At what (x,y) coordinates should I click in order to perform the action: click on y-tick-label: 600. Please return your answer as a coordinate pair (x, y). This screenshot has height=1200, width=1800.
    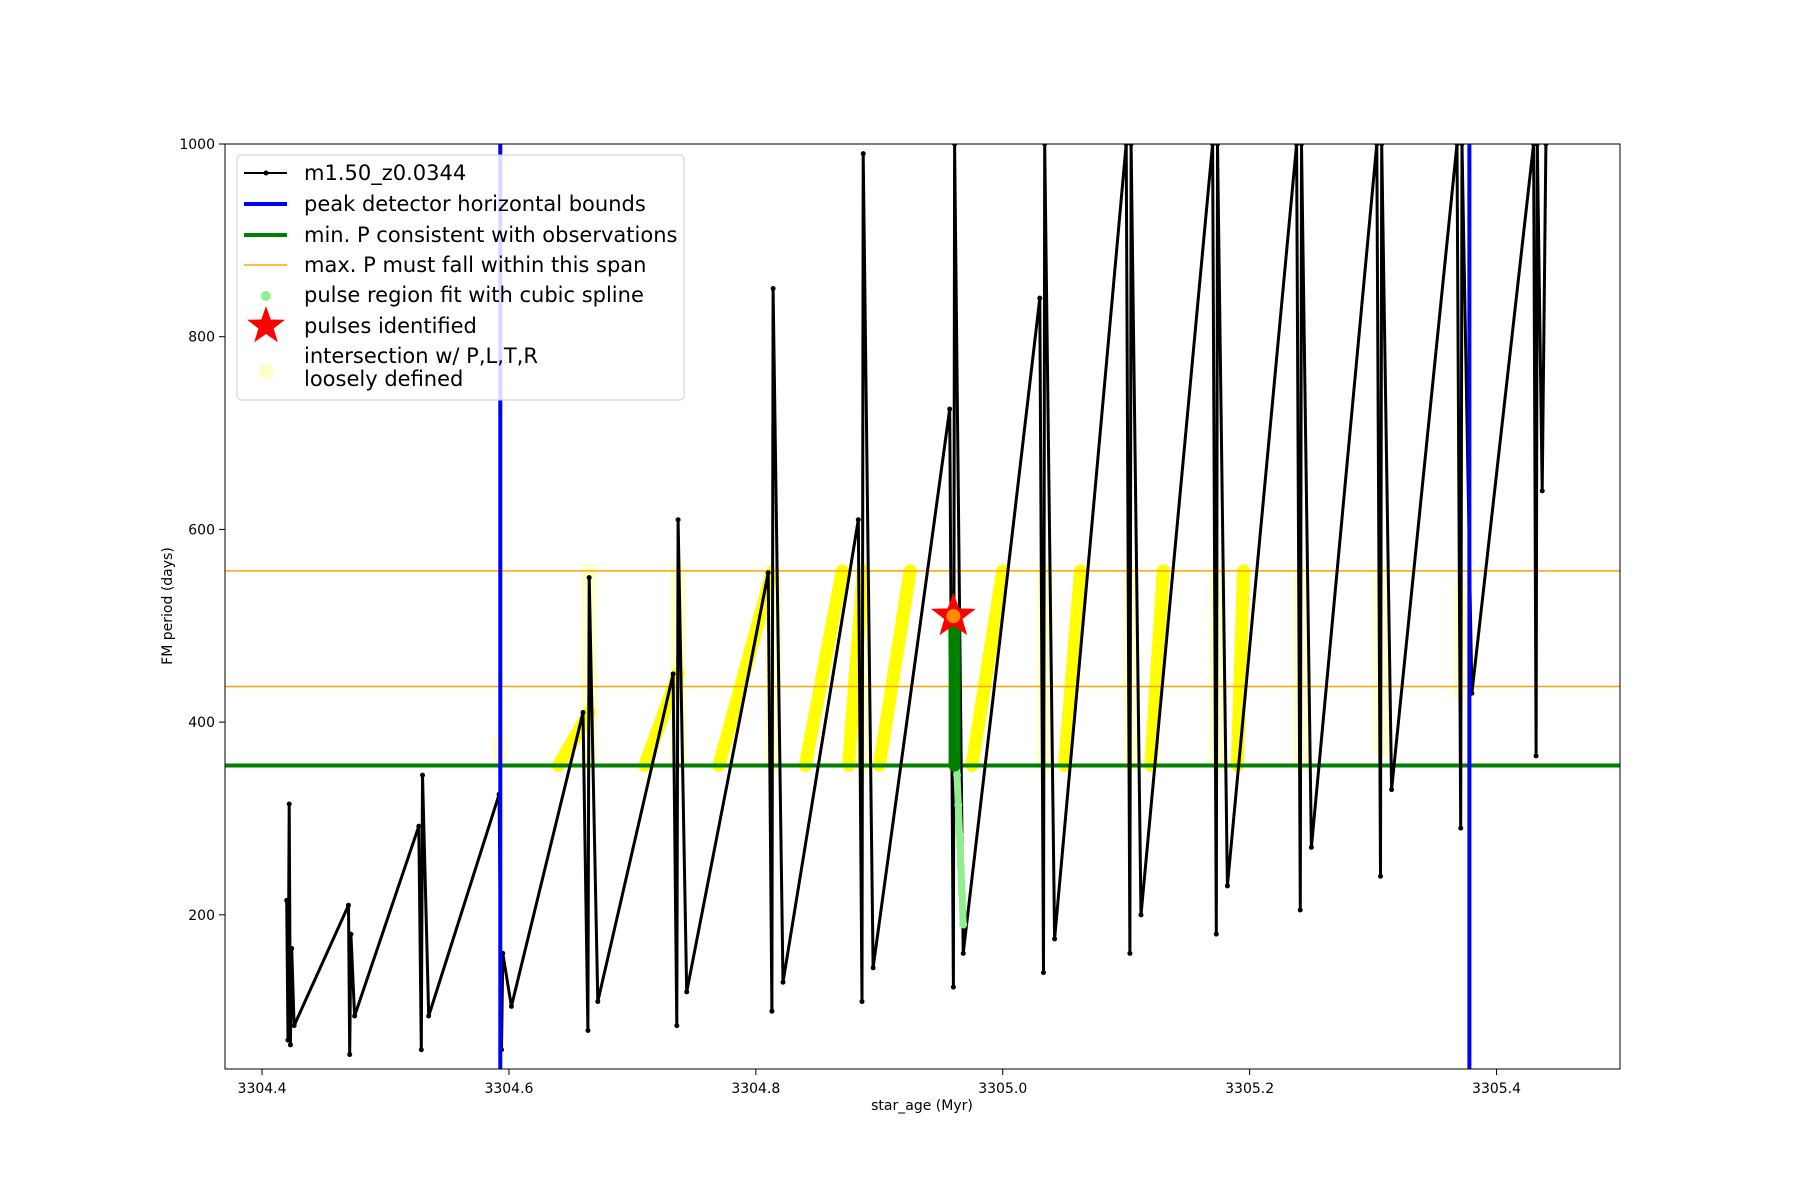
    Looking at the image, I should click on (201, 530).